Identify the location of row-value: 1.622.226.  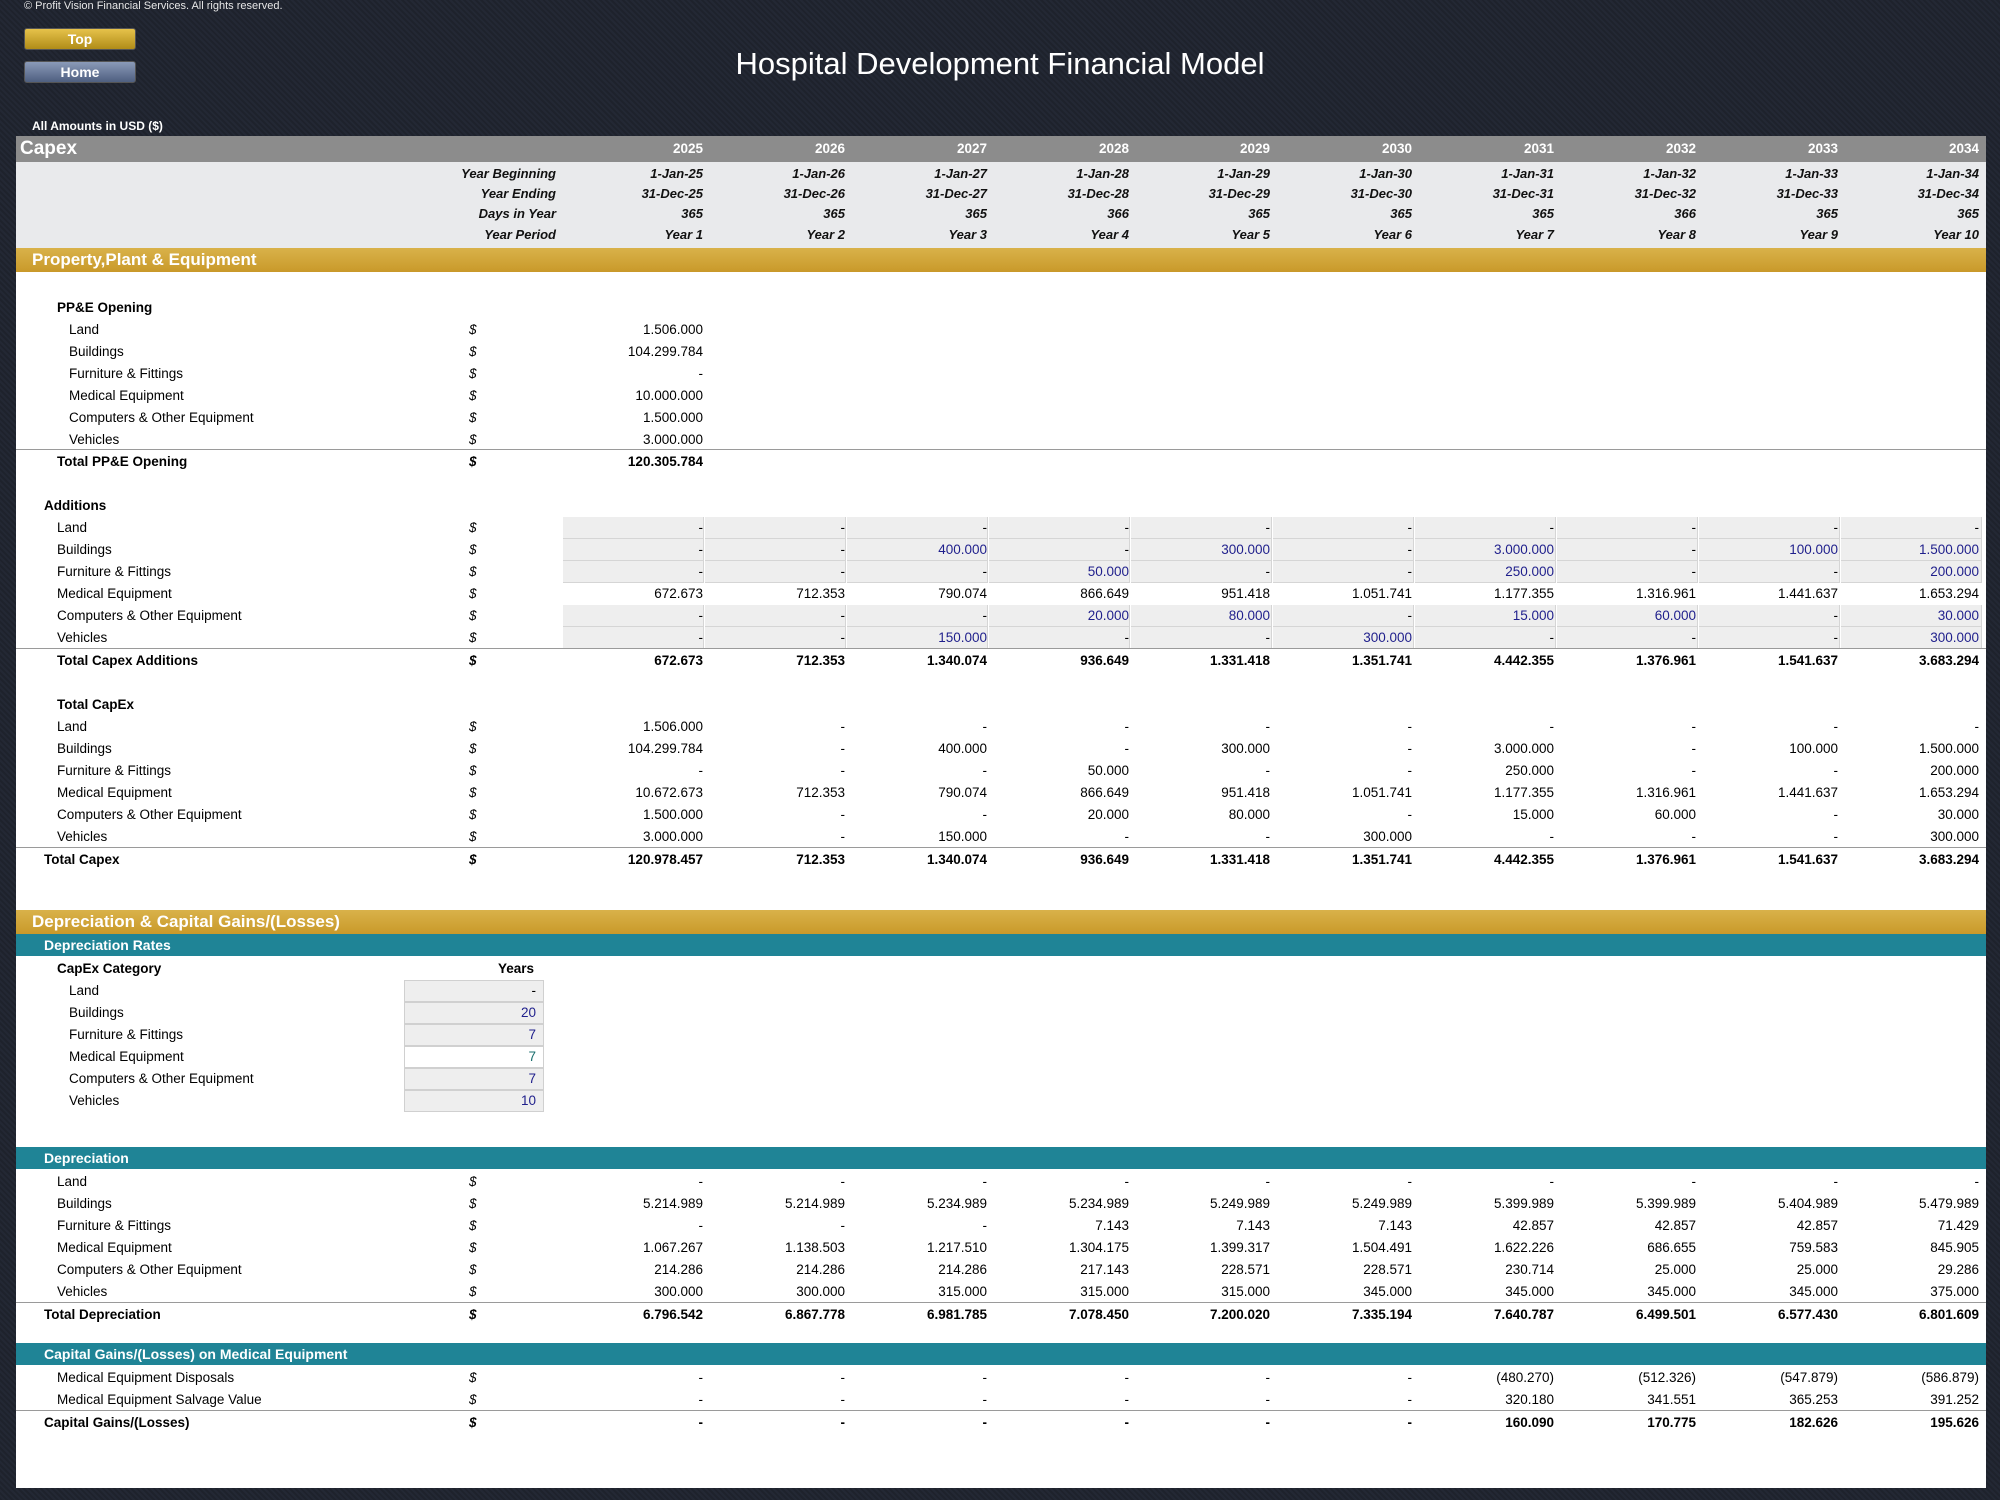
(1523, 1247).